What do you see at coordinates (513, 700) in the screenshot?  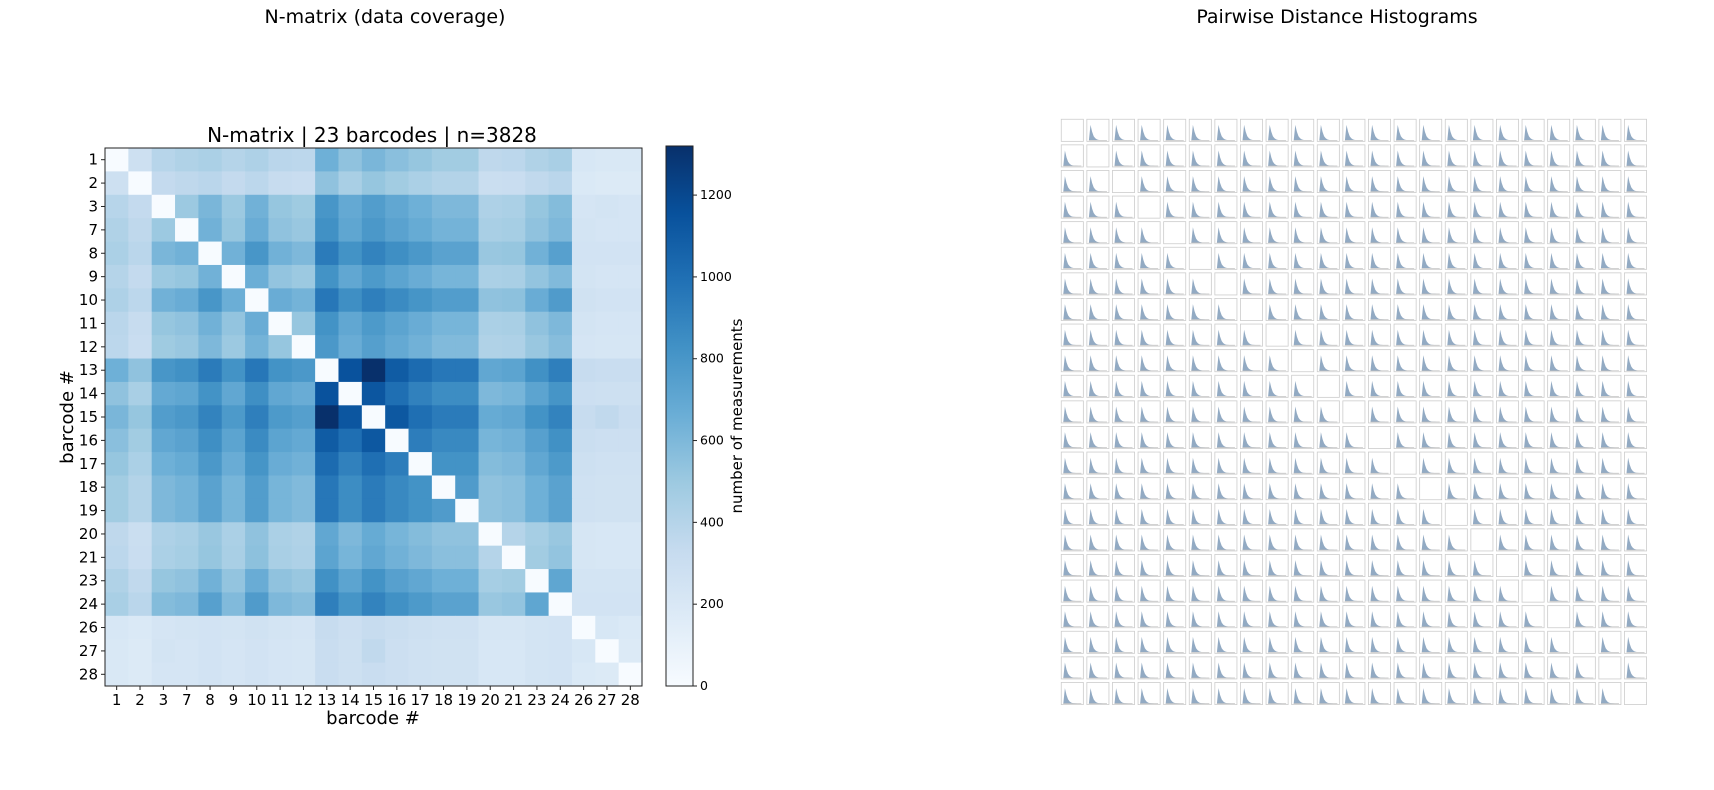 I see `x-tick-label: 21` at bounding box center [513, 700].